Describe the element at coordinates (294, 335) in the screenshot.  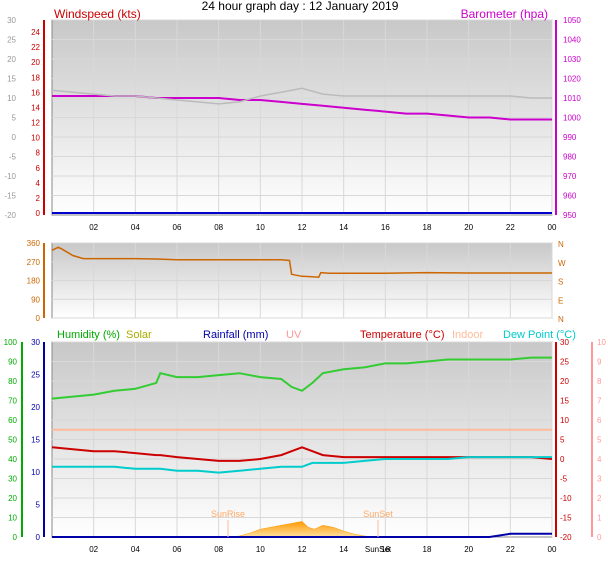
I see `uv-label: UV` at that location.